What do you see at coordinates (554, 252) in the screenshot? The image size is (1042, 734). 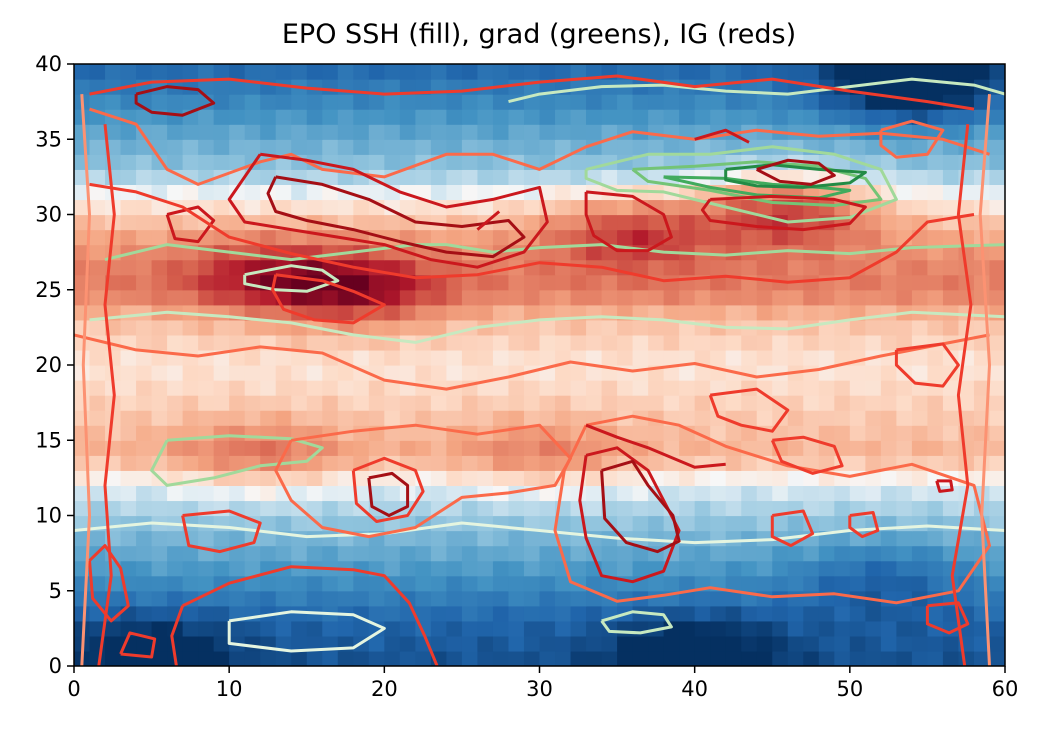 I see `grad-contour` at bounding box center [554, 252].